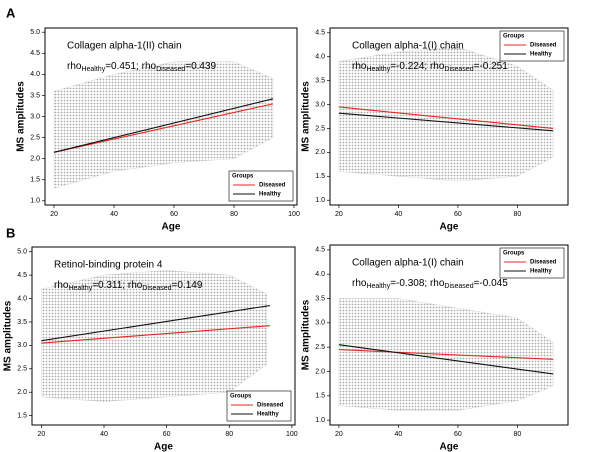  Describe the element at coordinates (11, 12) in the screenshot. I see `panel-label: A` at that location.